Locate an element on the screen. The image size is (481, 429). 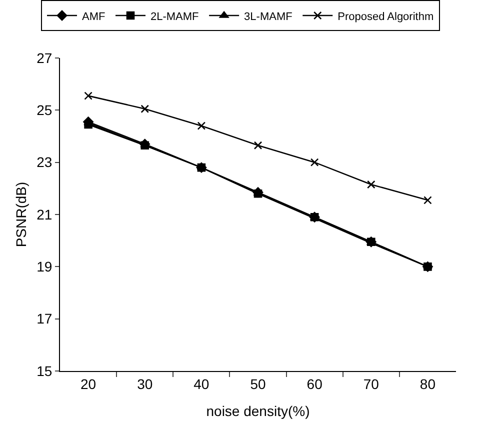
x-tick-label: 30 is located at coordinates (145, 384).